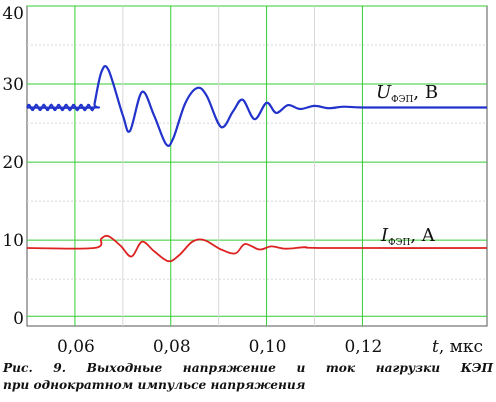 The height and width of the screenshot is (402, 496). Describe the element at coordinates (13, 85) in the screenshot. I see `y-tick-label: 30` at that location.